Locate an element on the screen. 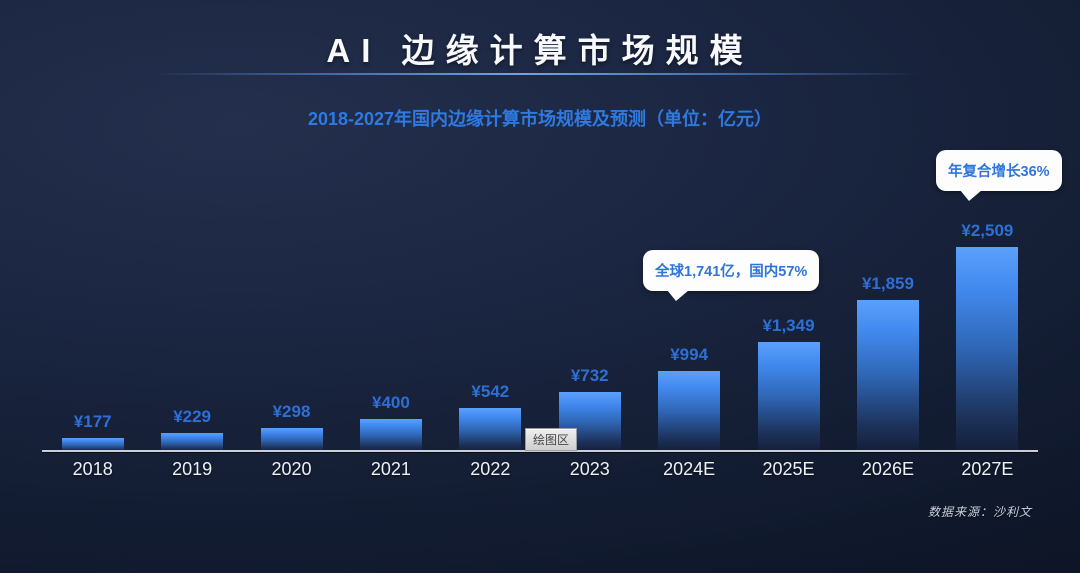 This screenshot has width=1080, height=573. x-axis-label-2020: 2020 is located at coordinates (291, 469).